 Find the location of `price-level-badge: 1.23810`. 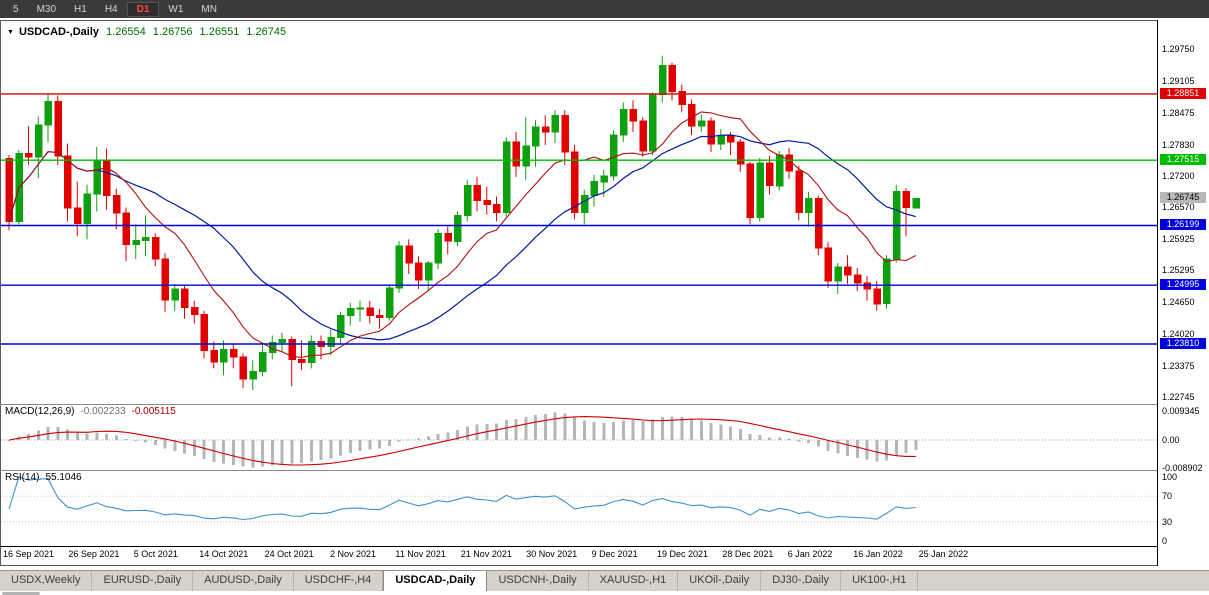

price-level-badge: 1.23810 is located at coordinates (1183, 343).